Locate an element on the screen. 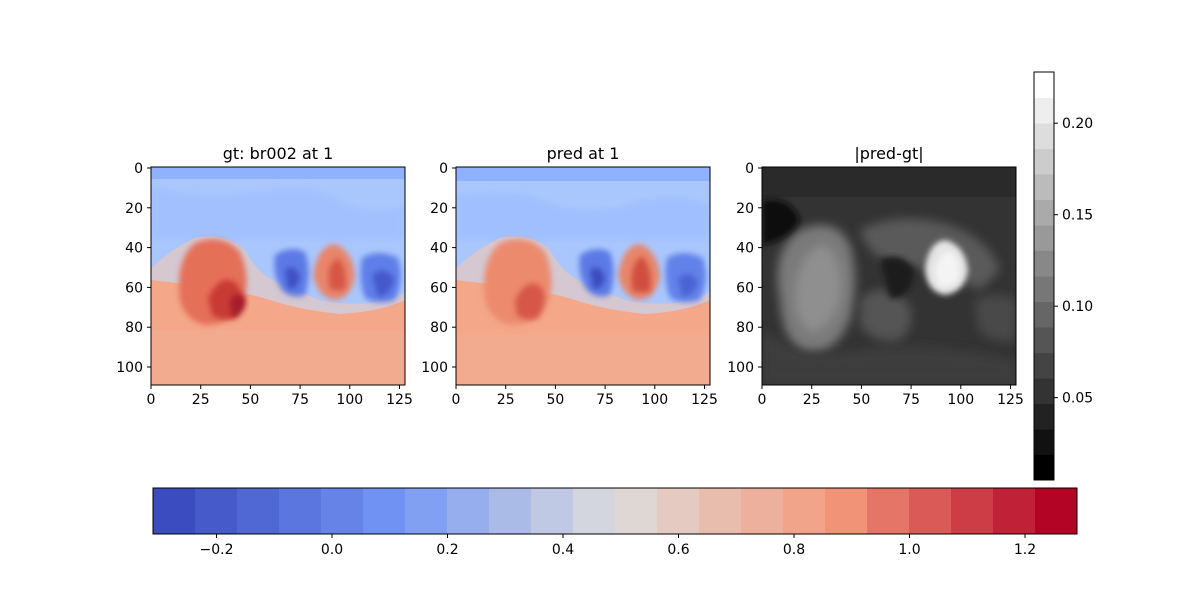  field-colorbar-ticks: −0.2 0.0 0.2 0.4 0.6 0.8 1.0 1.2 is located at coordinates (618, 546).